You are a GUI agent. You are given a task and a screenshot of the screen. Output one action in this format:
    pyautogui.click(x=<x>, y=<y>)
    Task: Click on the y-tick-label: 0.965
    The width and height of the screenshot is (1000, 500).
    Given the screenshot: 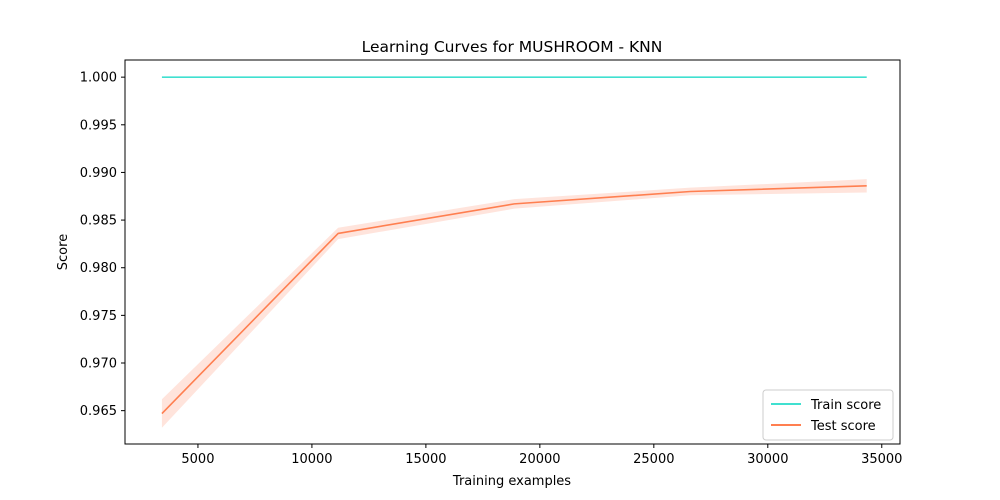 What is the action you would take?
    pyautogui.click(x=98, y=411)
    